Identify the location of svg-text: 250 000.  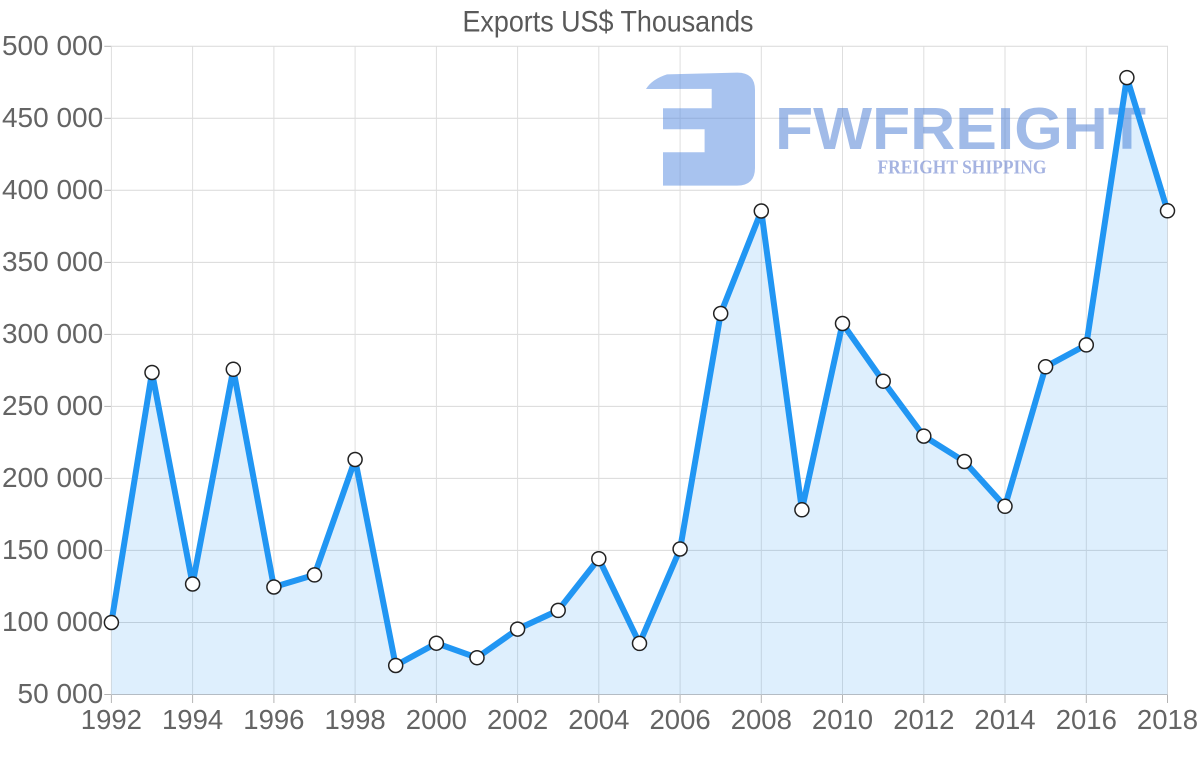
(52, 405).